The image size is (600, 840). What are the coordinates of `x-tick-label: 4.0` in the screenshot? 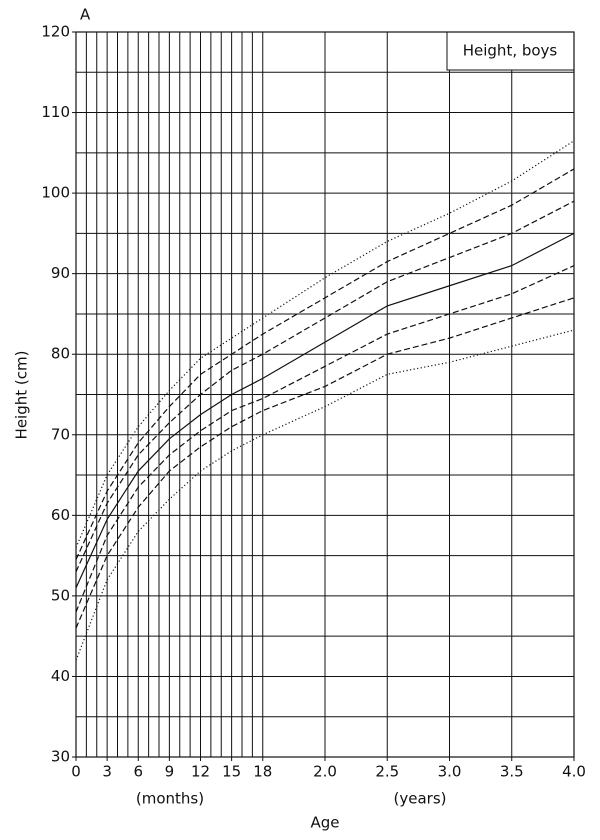 It's located at (574, 772).